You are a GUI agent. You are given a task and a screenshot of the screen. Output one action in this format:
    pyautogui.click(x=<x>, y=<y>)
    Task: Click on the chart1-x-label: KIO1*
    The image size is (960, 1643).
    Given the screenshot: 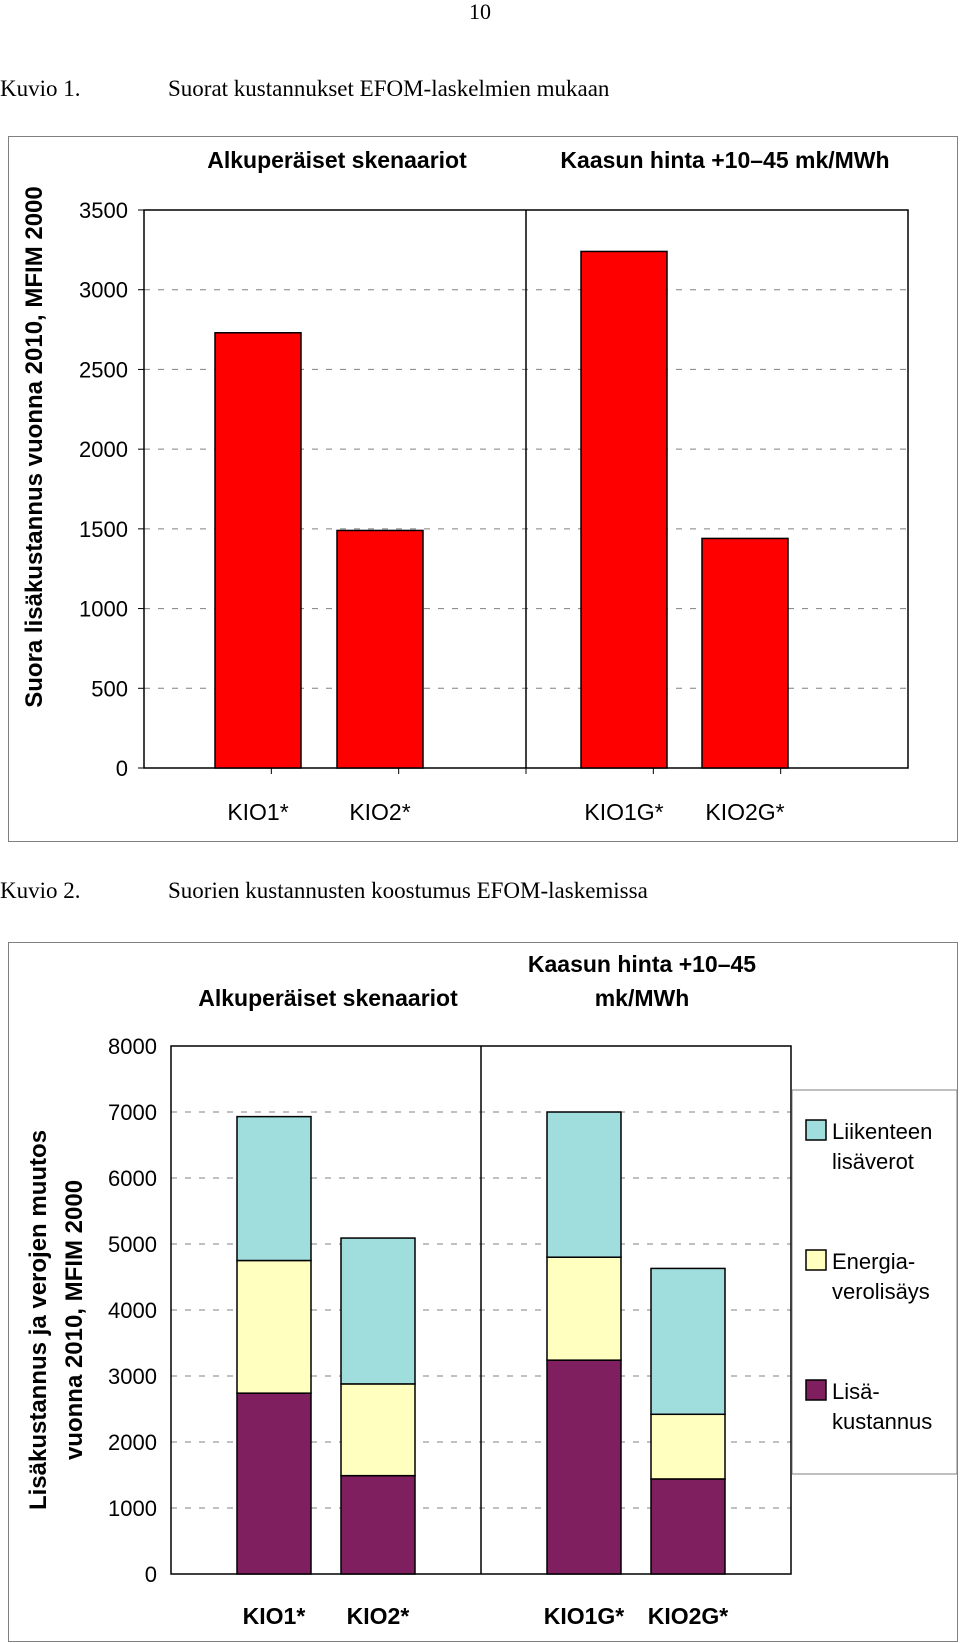 What is the action you would take?
    pyautogui.click(x=257, y=812)
    